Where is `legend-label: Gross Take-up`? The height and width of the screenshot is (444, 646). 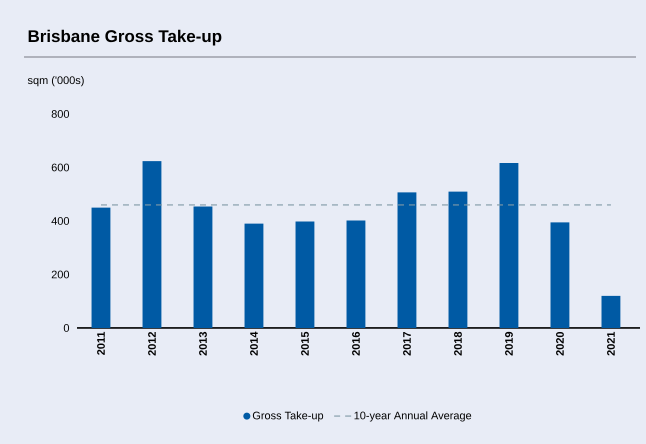 legend-label: Gross Take-up is located at coordinates (288, 416).